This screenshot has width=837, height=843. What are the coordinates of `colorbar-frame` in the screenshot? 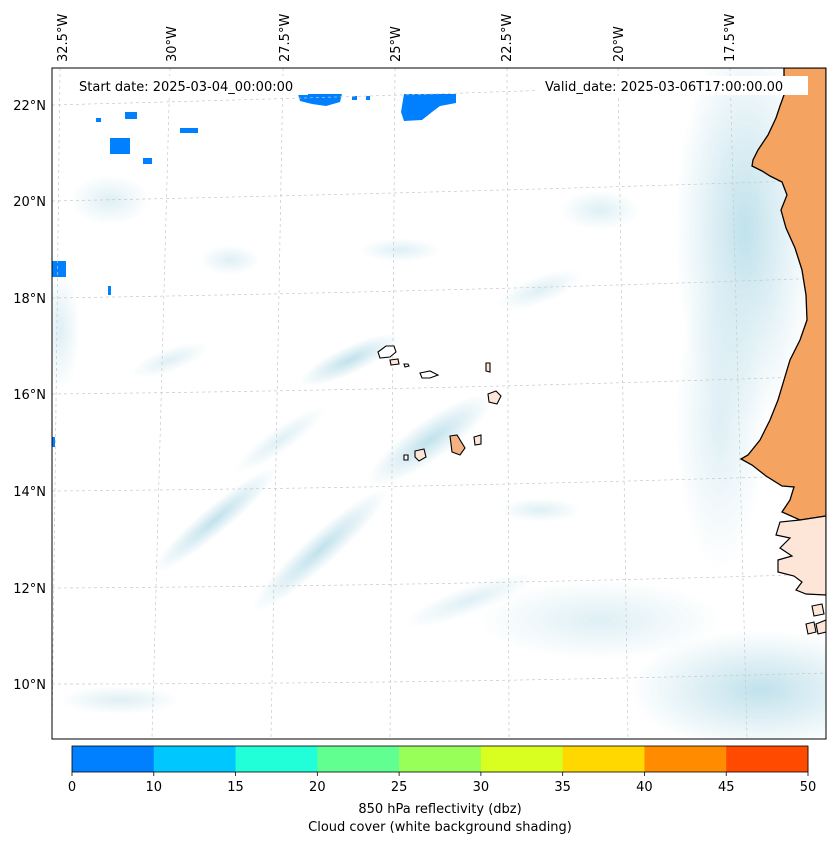 It's located at (440, 759).